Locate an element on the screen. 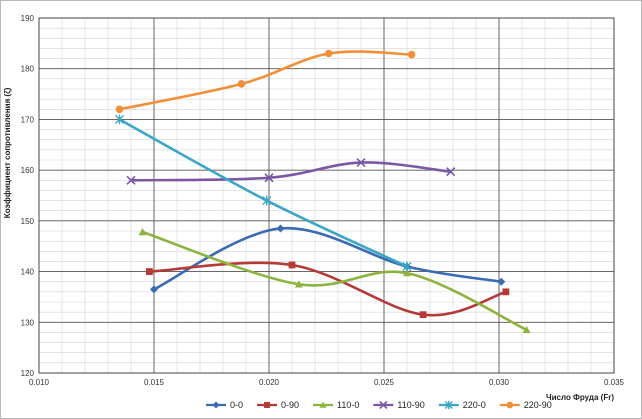  legend-label: 0-90 is located at coordinates (290, 405).